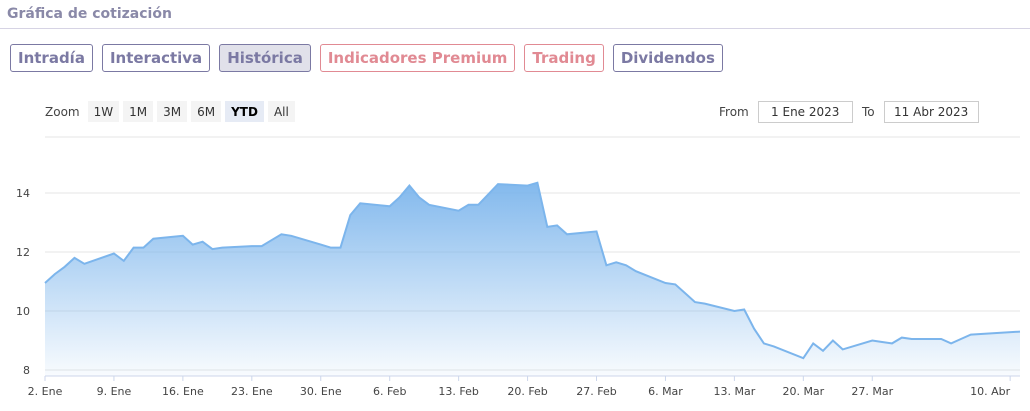 This screenshot has width=1030, height=411. What do you see at coordinates (45, 391) in the screenshot?
I see `x-tick-label: 2. Ene` at bounding box center [45, 391].